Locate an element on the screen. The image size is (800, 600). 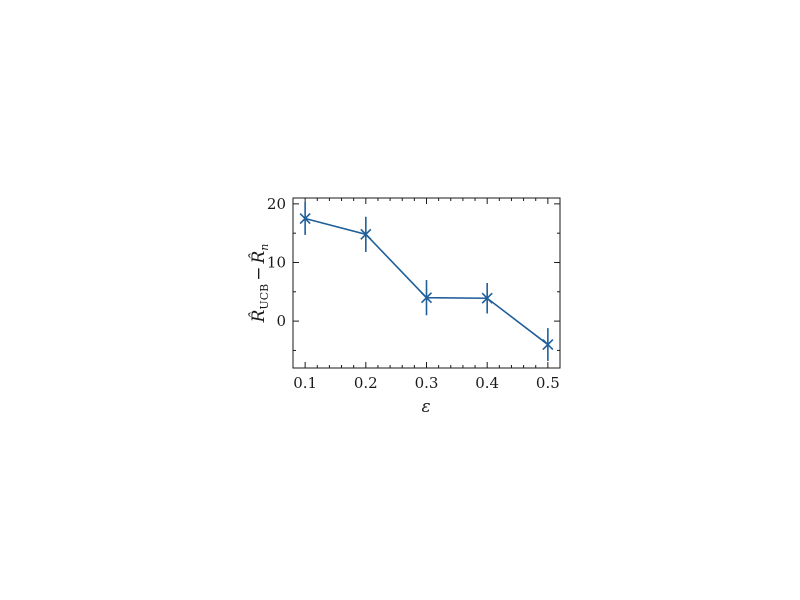
x-tick-label: 0.1 is located at coordinates (305, 383).